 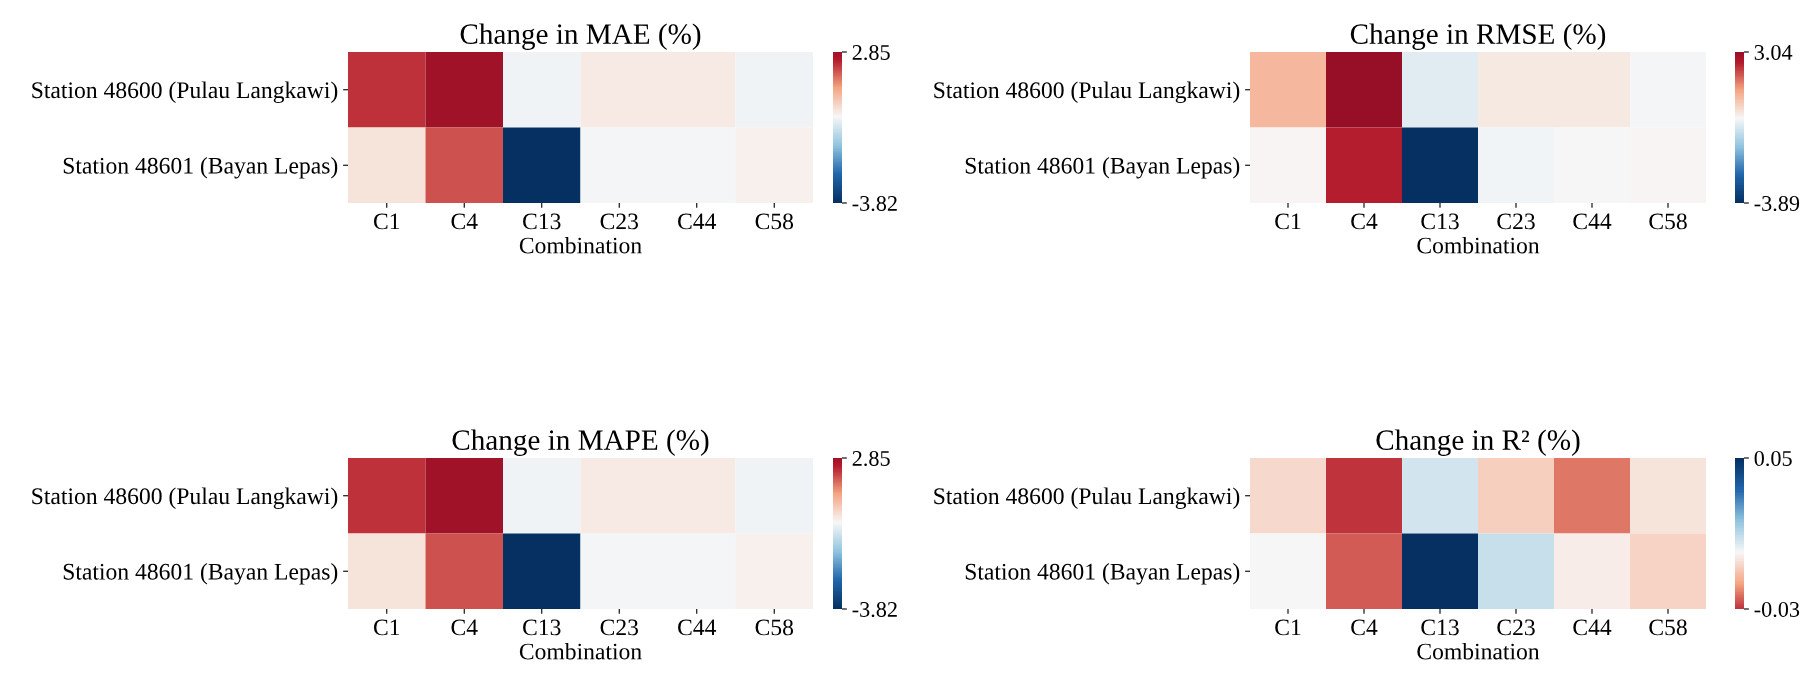 I want to click on chart-title: Change in RMSE (%), so click(x=1478, y=36).